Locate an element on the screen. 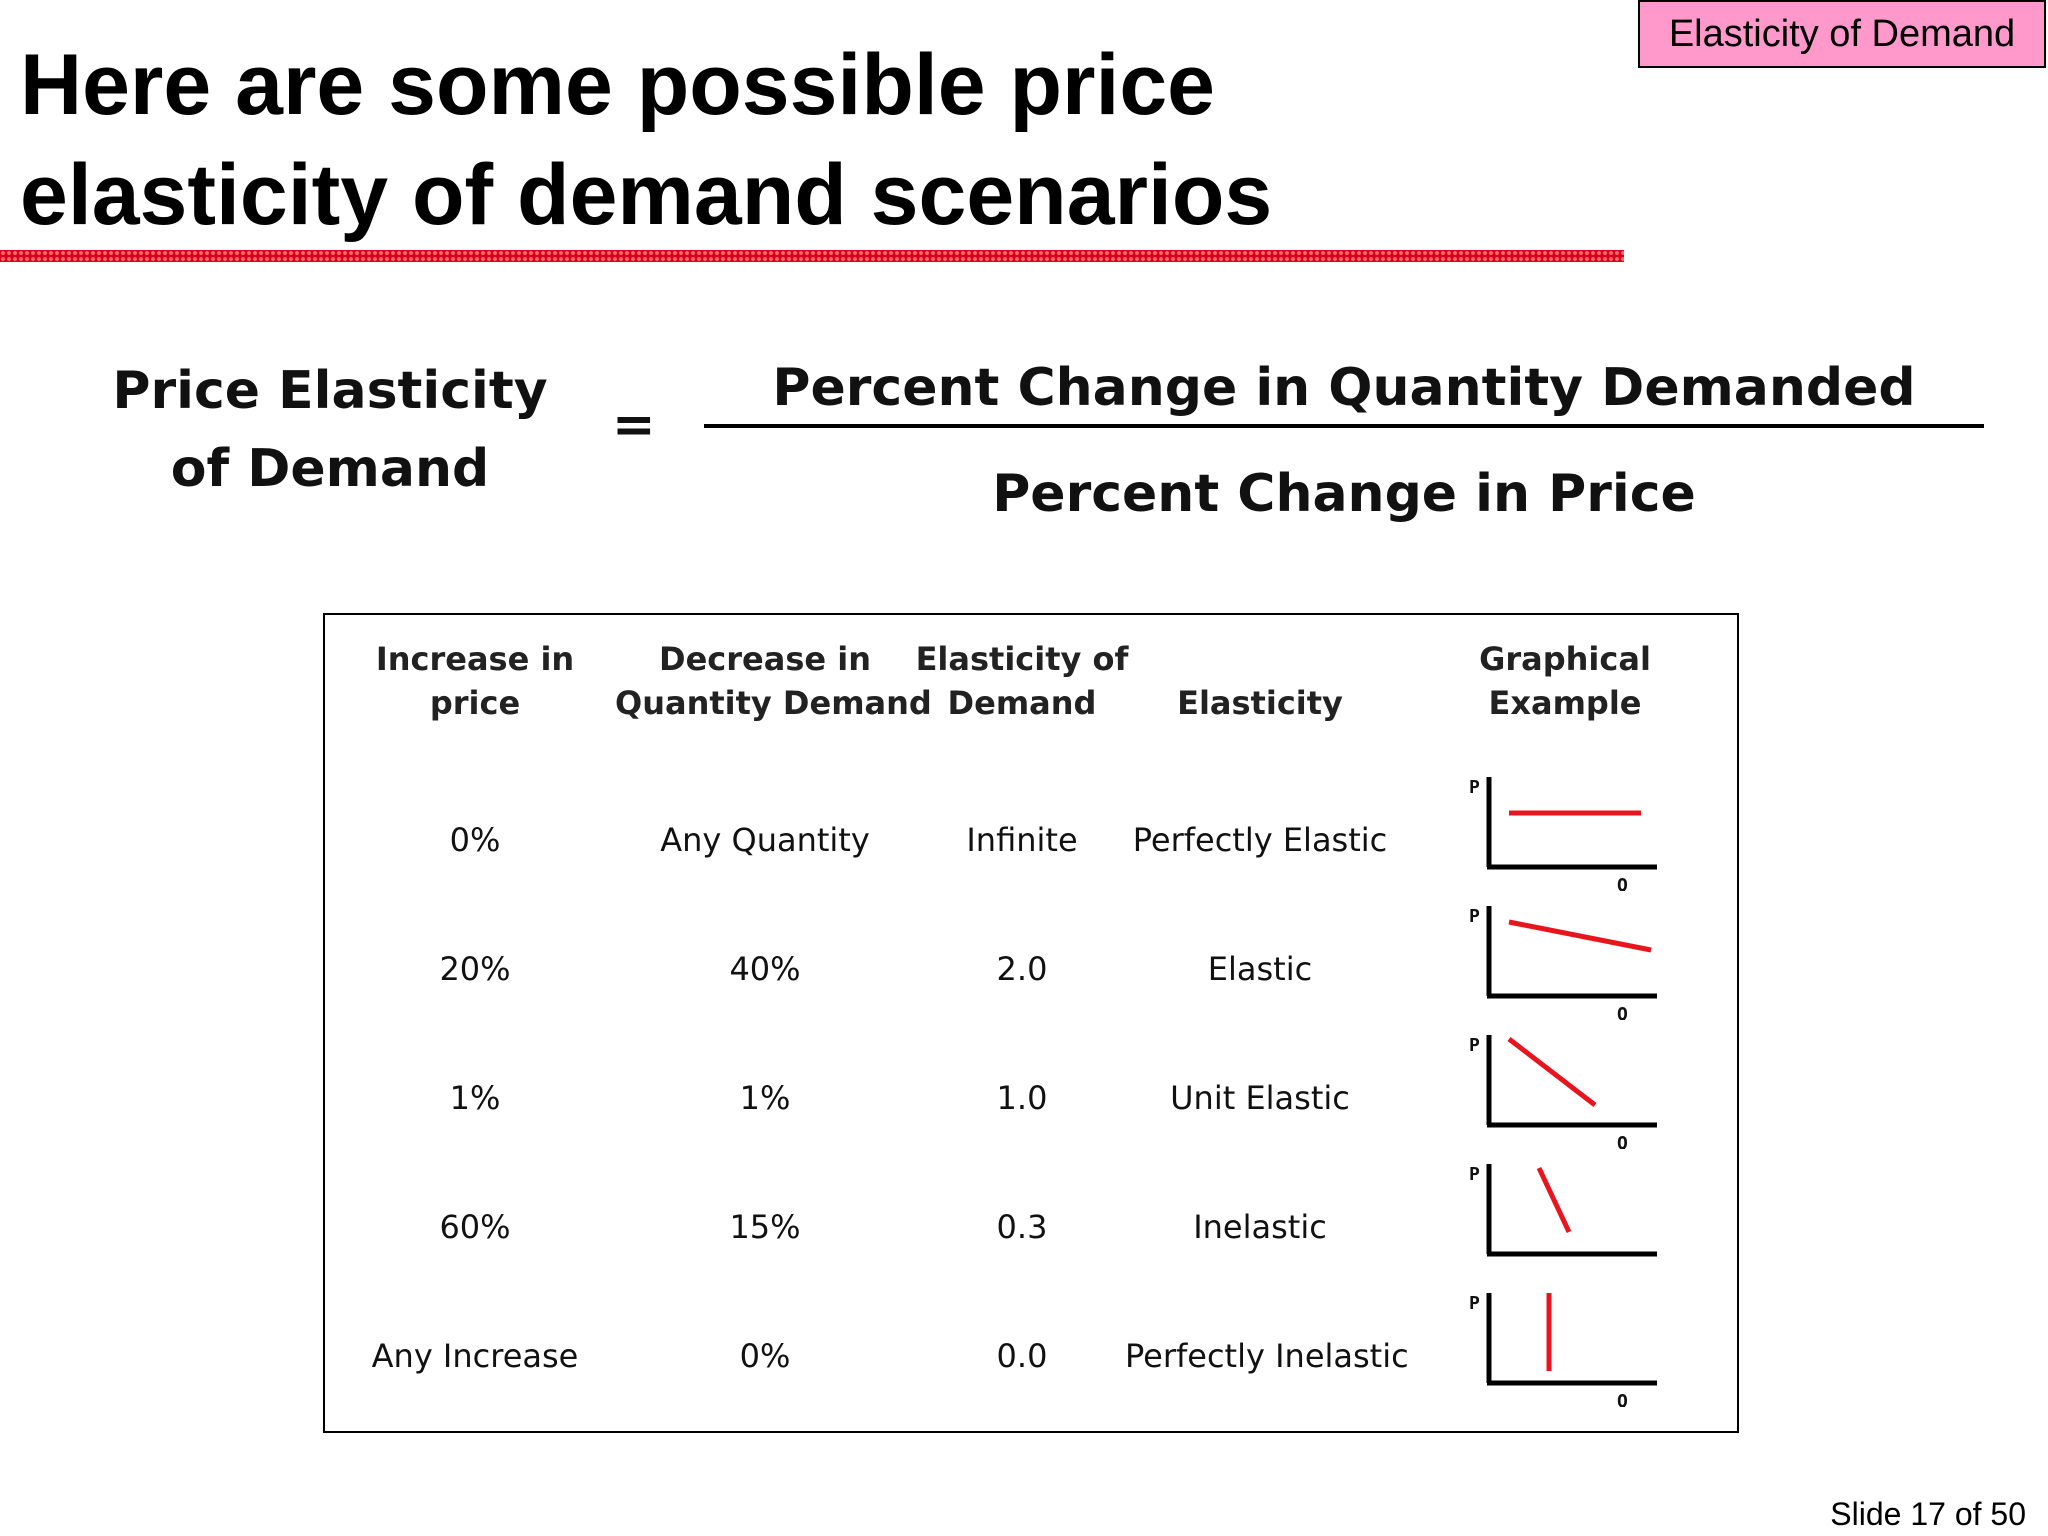 The width and height of the screenshot is (2048, 1536). cell-elasticity-value: Infinite is located at coordinates (1022, 840).